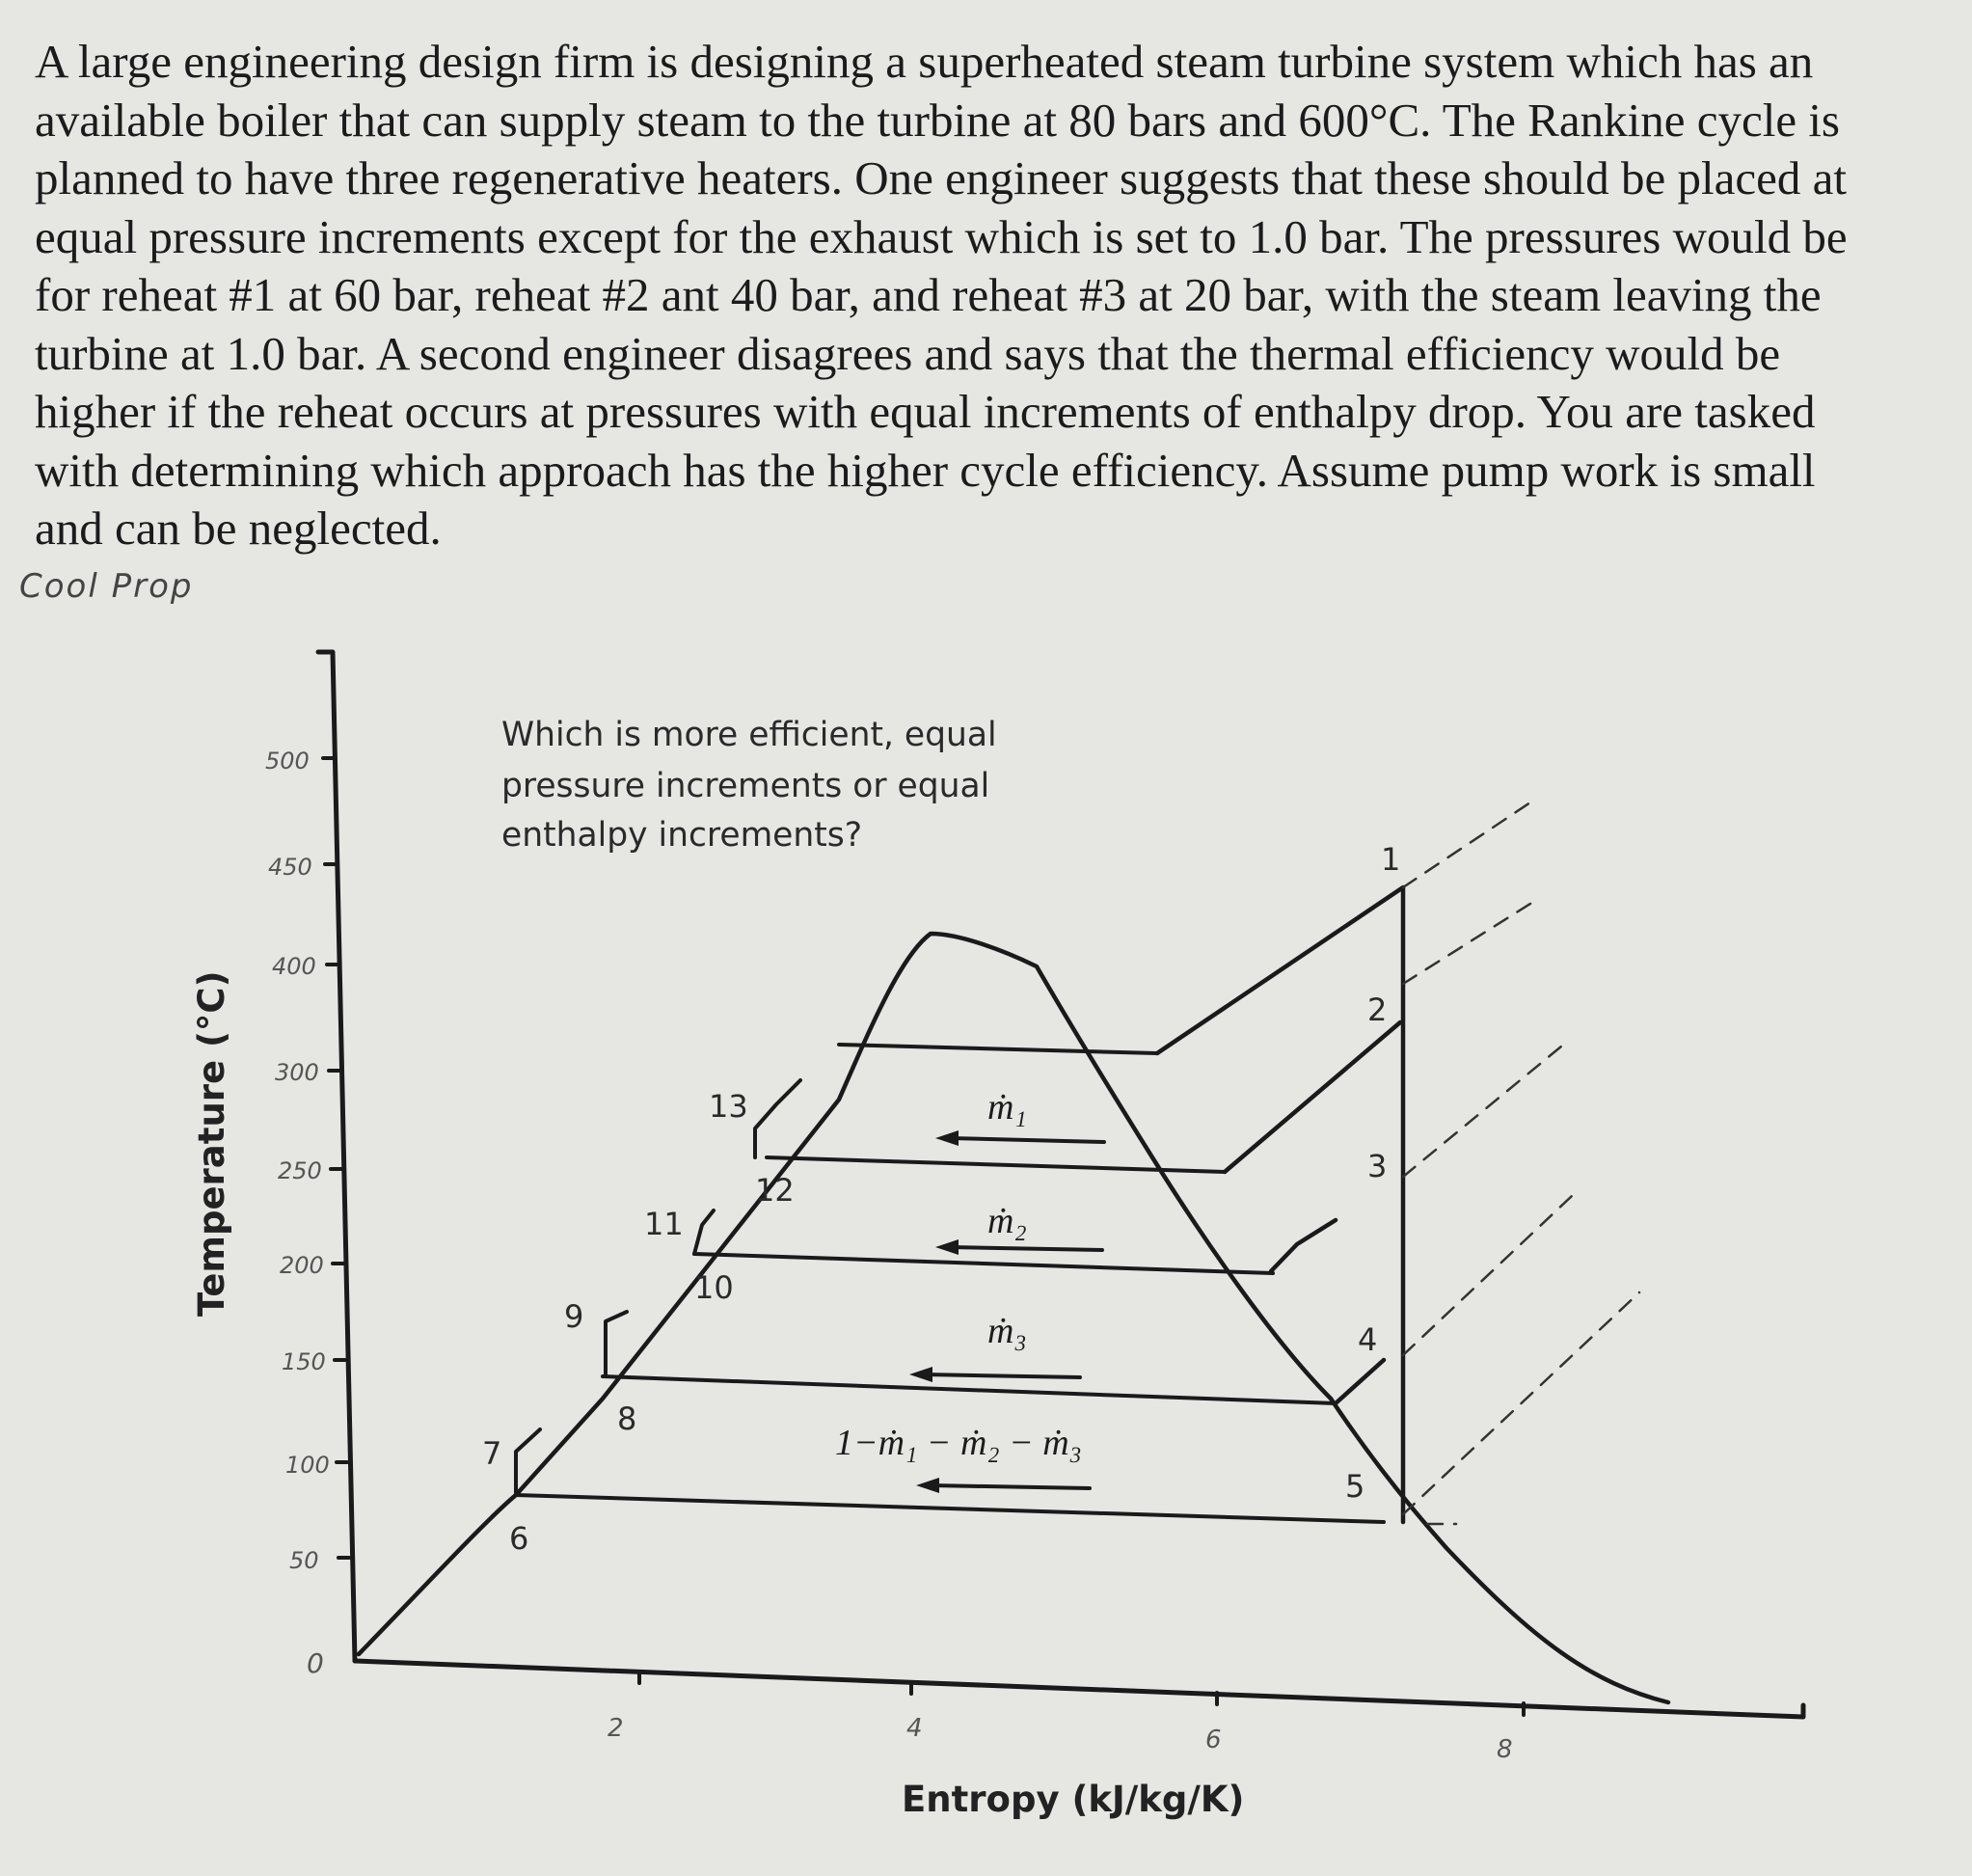  Describe the element at coordinates (211, 1144) in the screenshot. I see `y-axis-label: Temperature (°C)` at that location.